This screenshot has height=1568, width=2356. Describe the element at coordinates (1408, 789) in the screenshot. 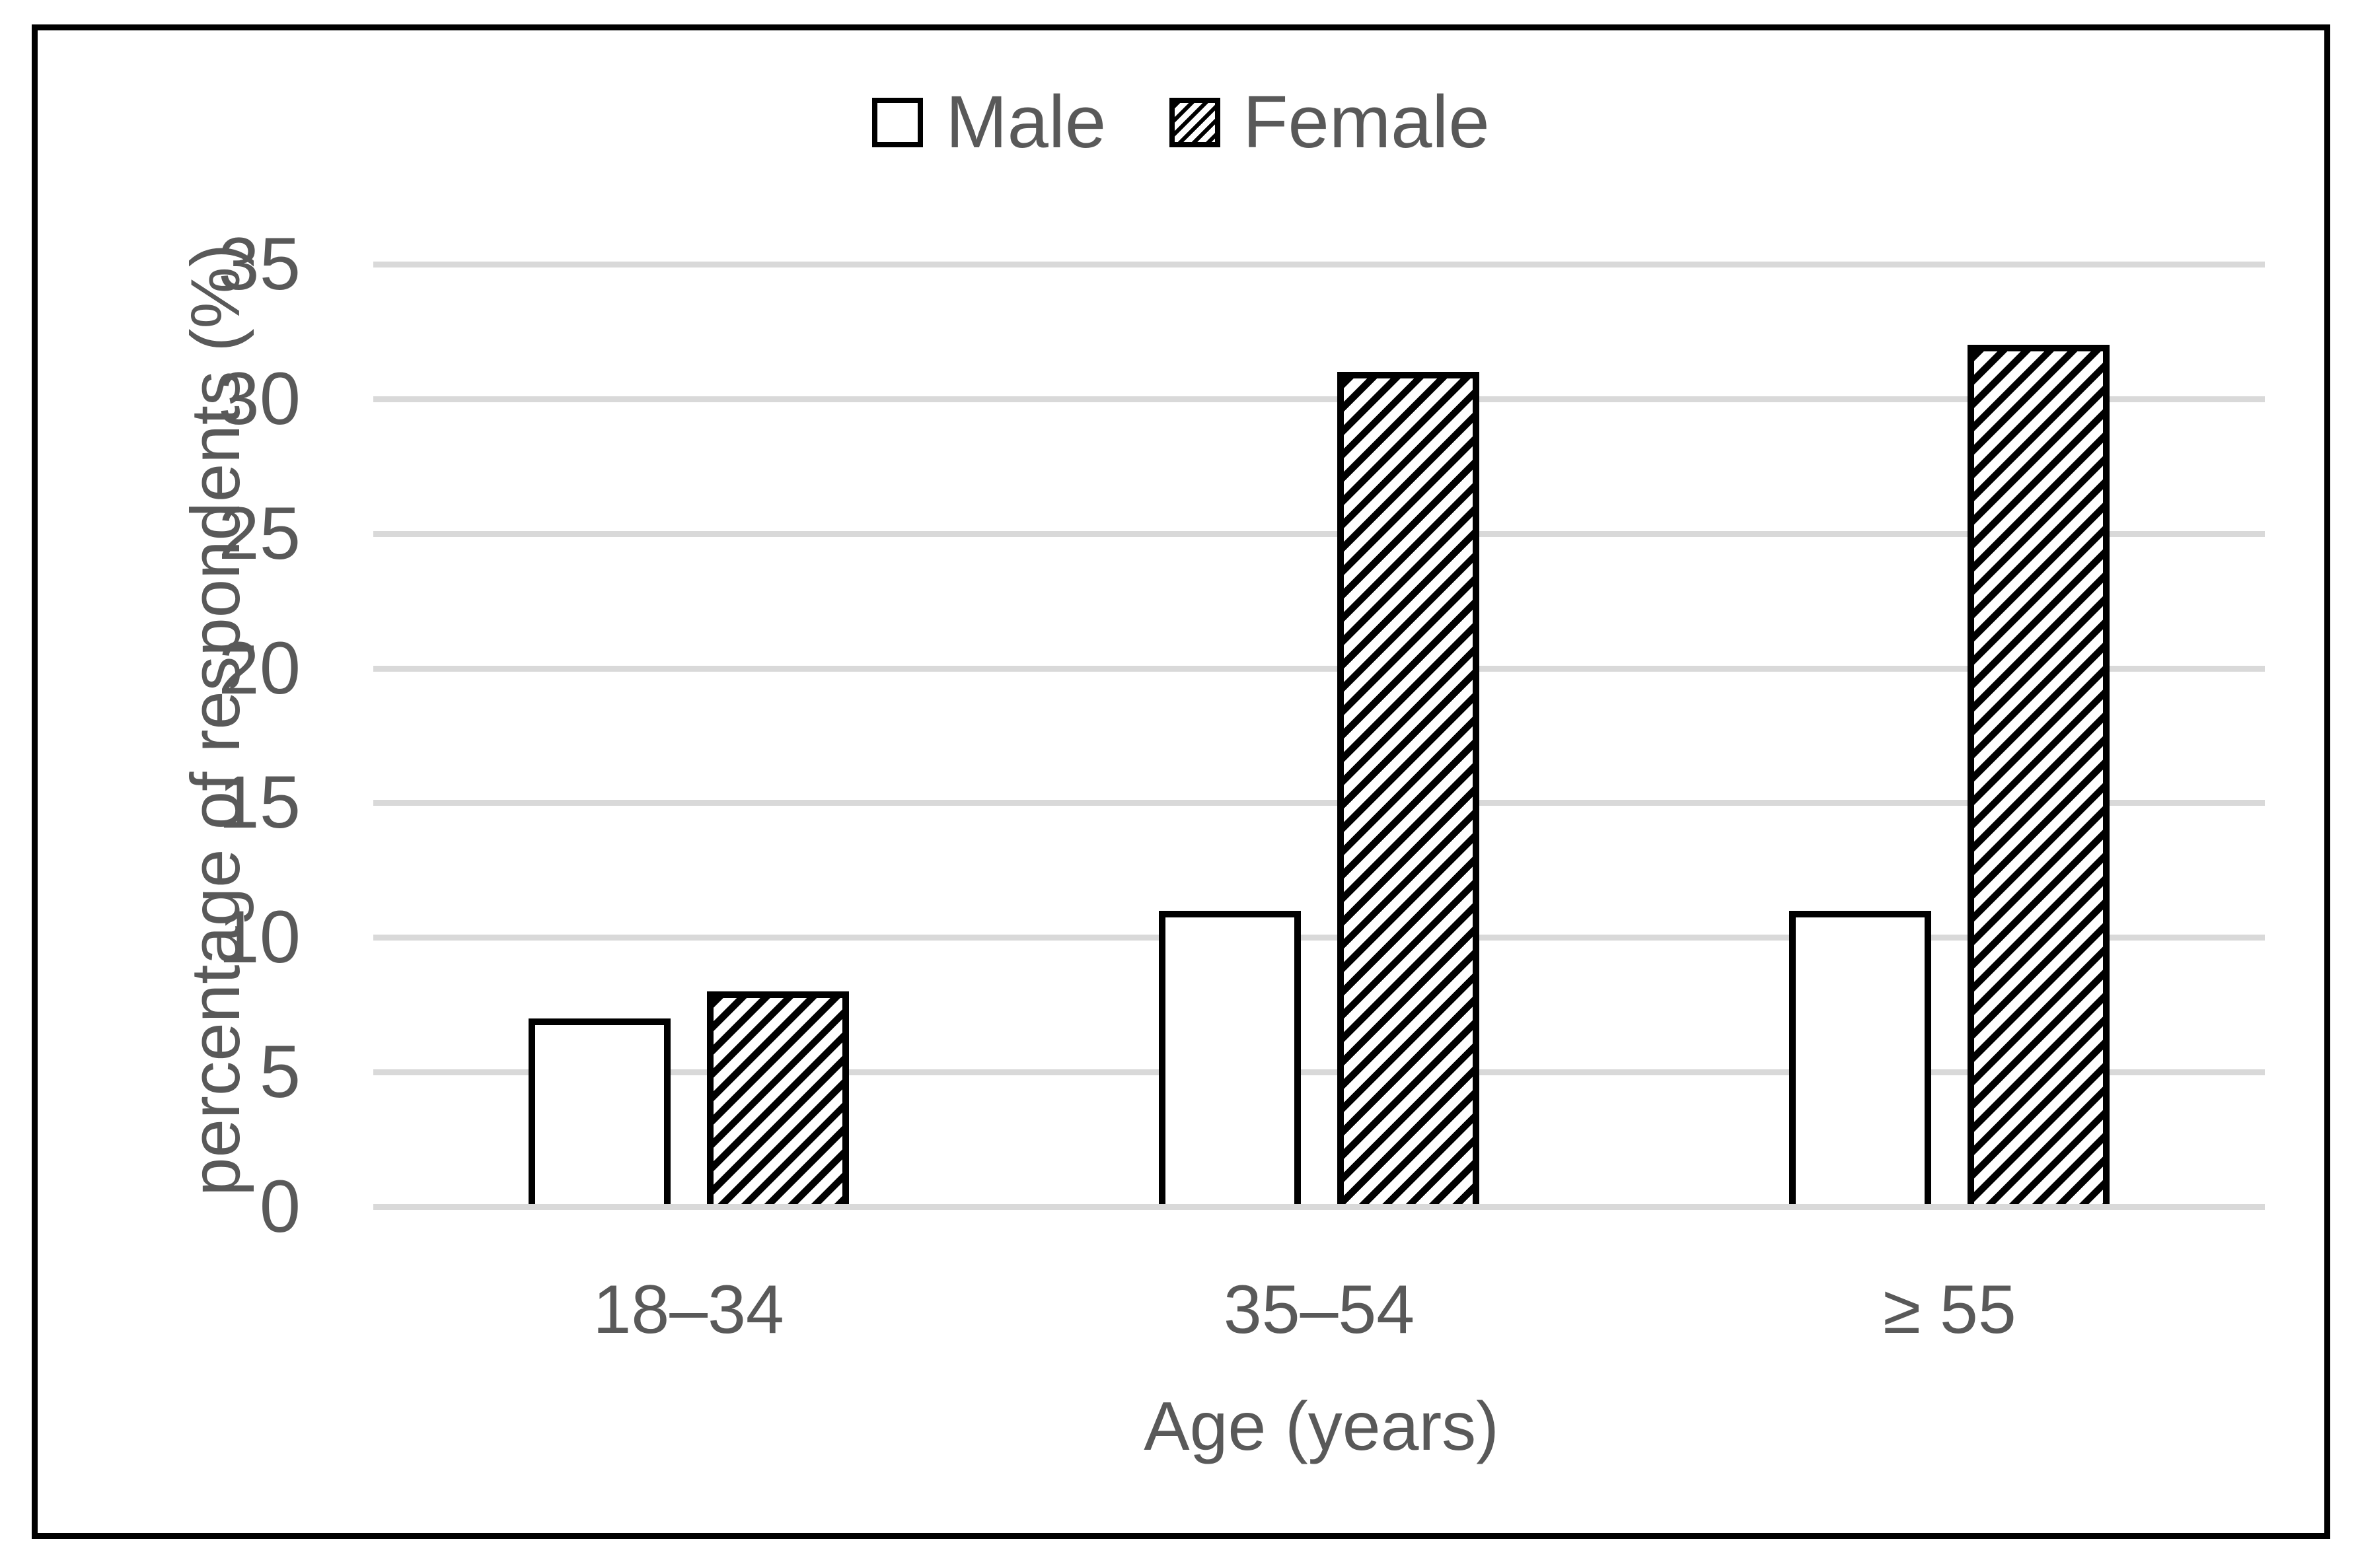

I see `bar-female-group2` at that location.